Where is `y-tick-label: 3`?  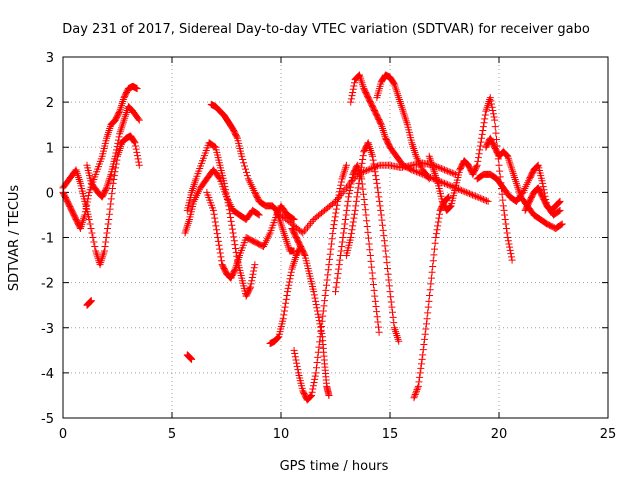 y-tick-label: 3 is located at coordinates (50, 58).